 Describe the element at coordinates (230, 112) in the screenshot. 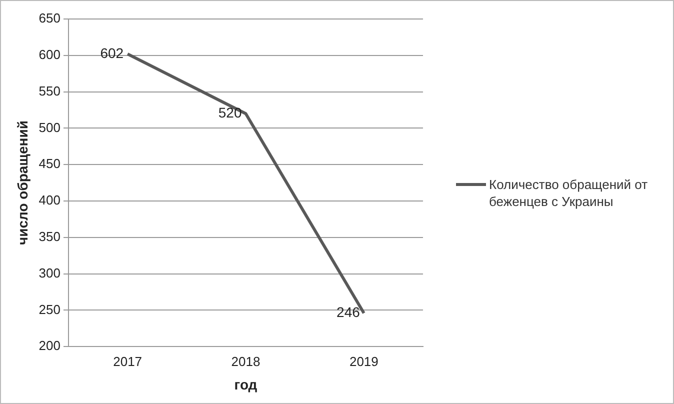

I see `data-label: 520` at that location.